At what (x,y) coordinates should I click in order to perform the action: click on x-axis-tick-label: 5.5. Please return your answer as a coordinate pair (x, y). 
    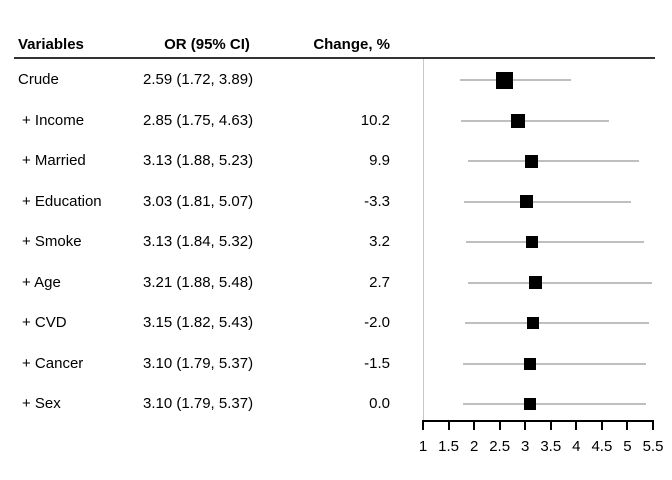
    Looking at the image, I should click on (653, 446).